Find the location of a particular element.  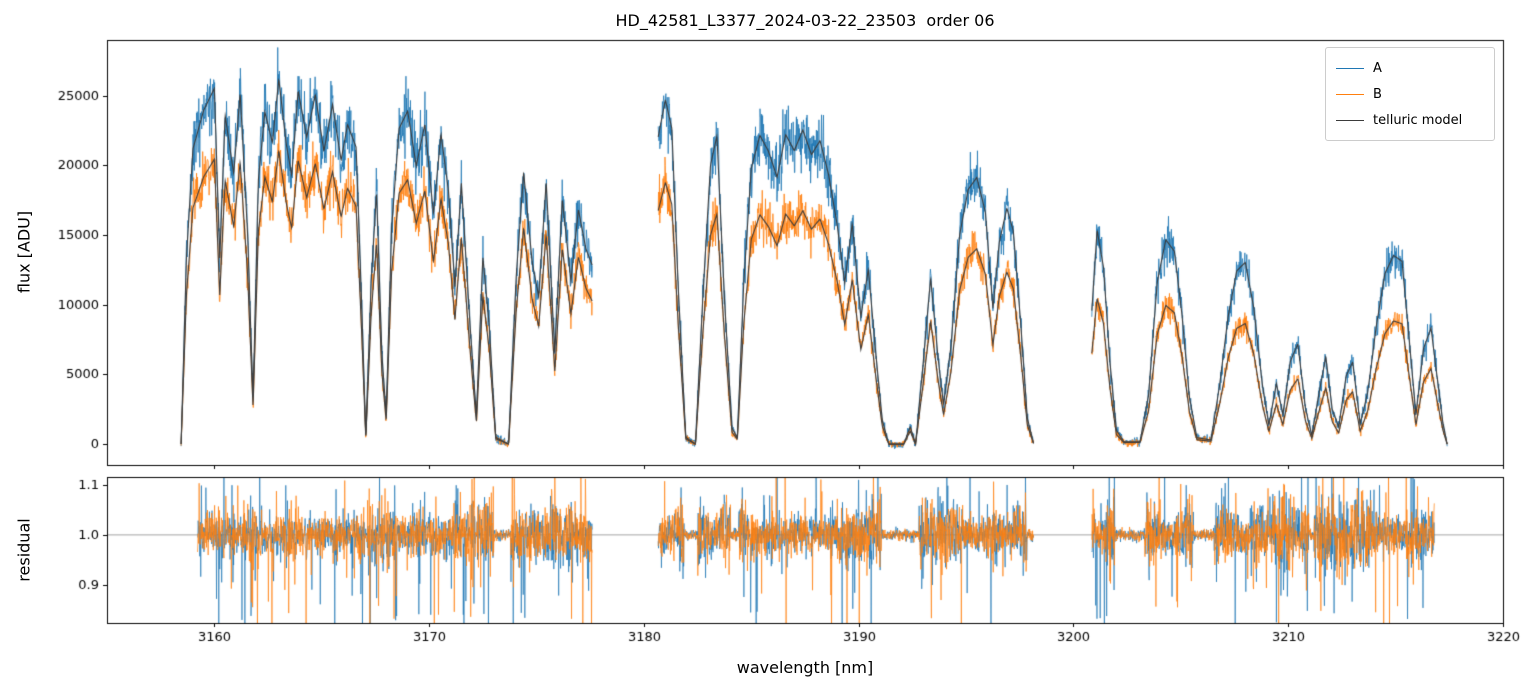

residual-axis-label: residual is located at coordinates (24, 550).